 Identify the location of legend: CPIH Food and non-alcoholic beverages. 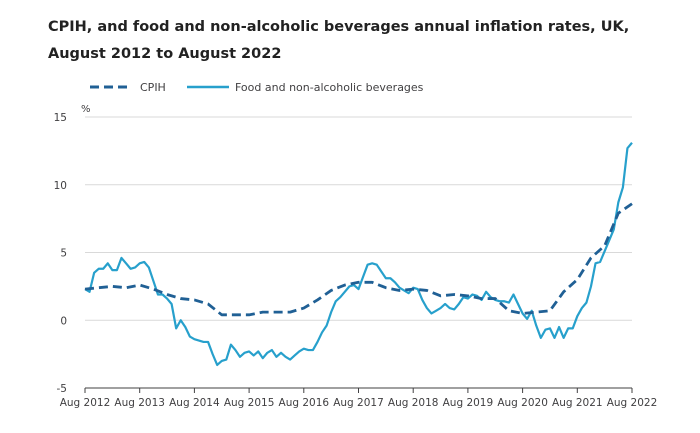
(257, 87).